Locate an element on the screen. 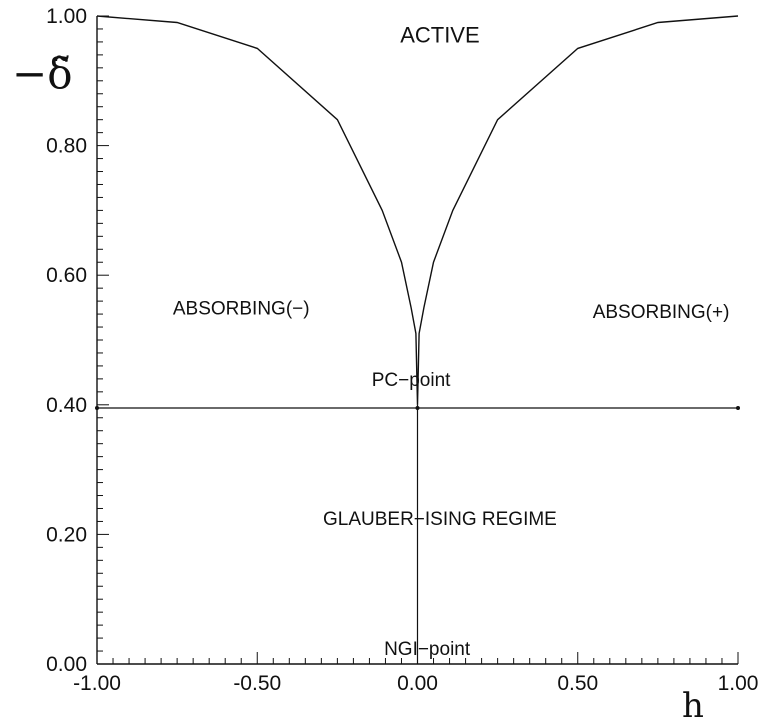 Image resolution: width=762 pixels, height=721 pixels. label-glauber-ising-regime: GLAUBER−ISING REGIME is located at coordinates (440, 519).